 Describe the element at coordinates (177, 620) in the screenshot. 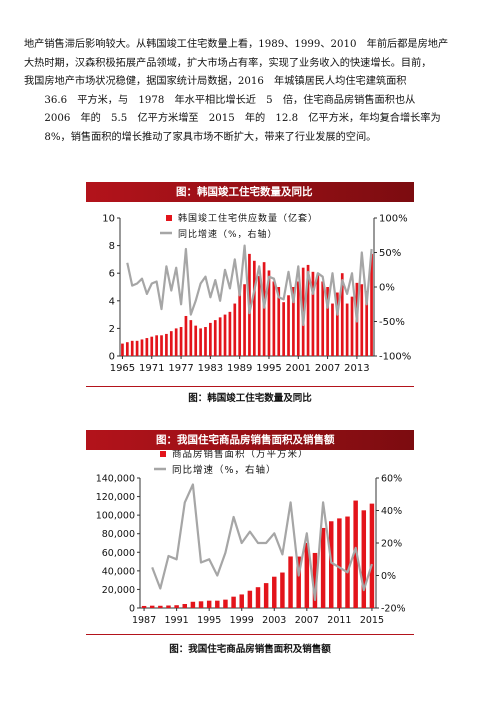

I see `x-tick-label: 1991` at that location.